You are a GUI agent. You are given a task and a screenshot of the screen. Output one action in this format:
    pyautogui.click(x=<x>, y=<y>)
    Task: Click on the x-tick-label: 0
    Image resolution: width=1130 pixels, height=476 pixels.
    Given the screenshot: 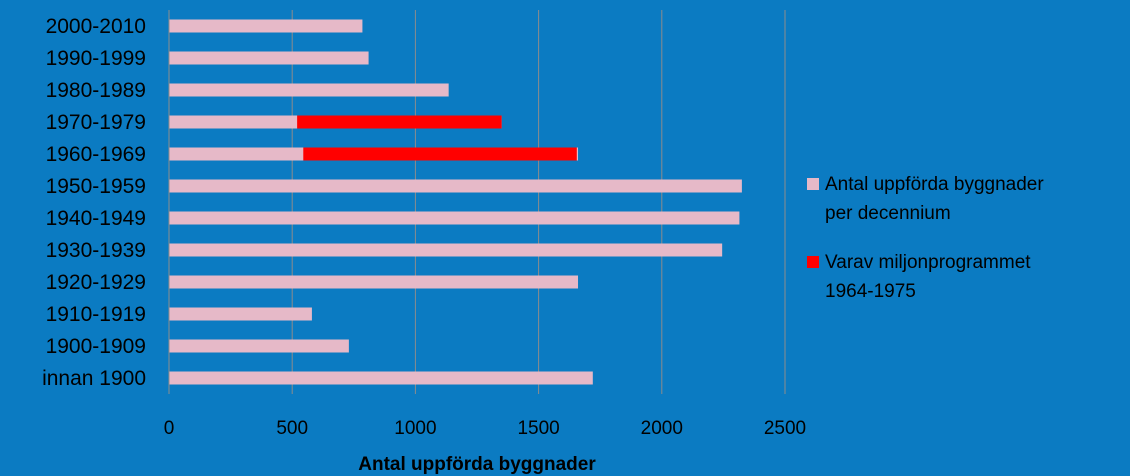 What is the action you would take?
    pyautogui.click(x=169, y=428)
    